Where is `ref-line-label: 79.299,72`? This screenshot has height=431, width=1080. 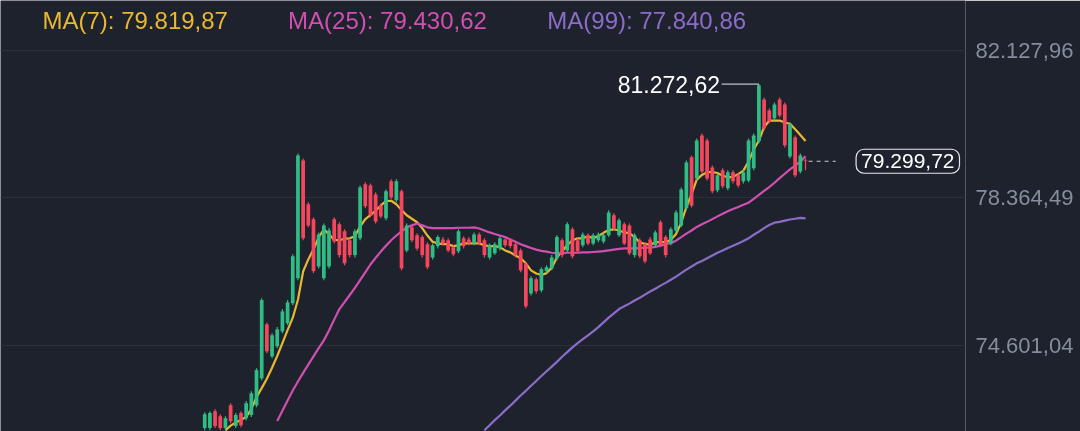 ref-line-label: 79.299,72 is located at coordinates (908, 161).